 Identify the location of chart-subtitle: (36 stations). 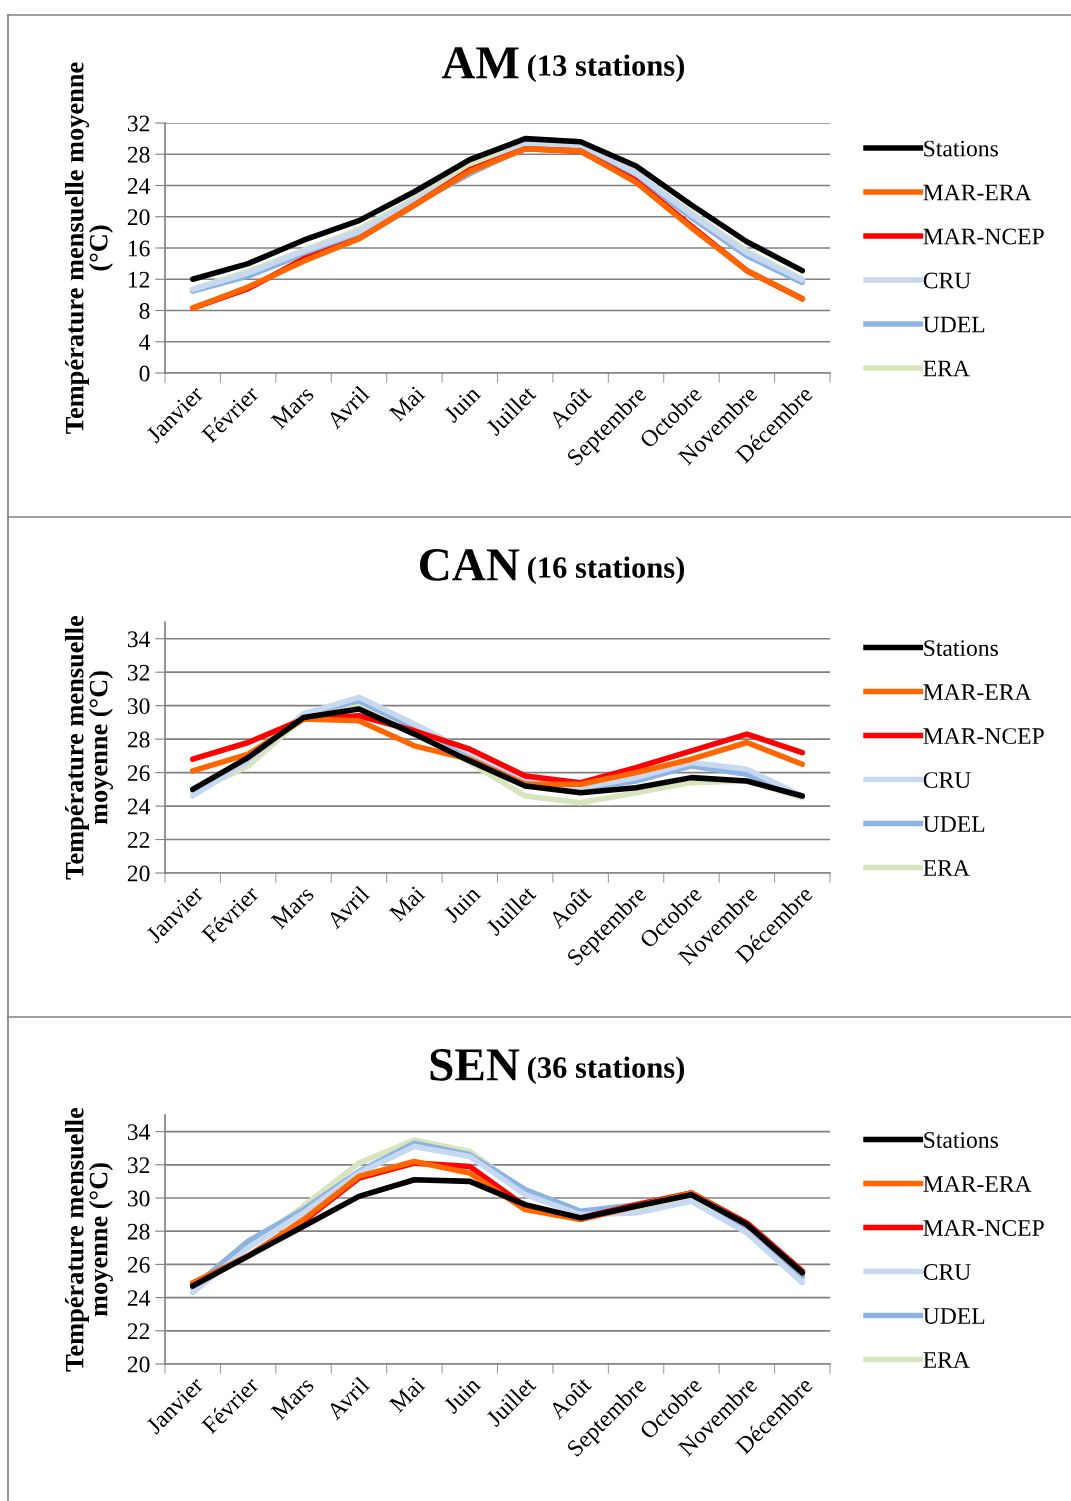
(606, 1070).